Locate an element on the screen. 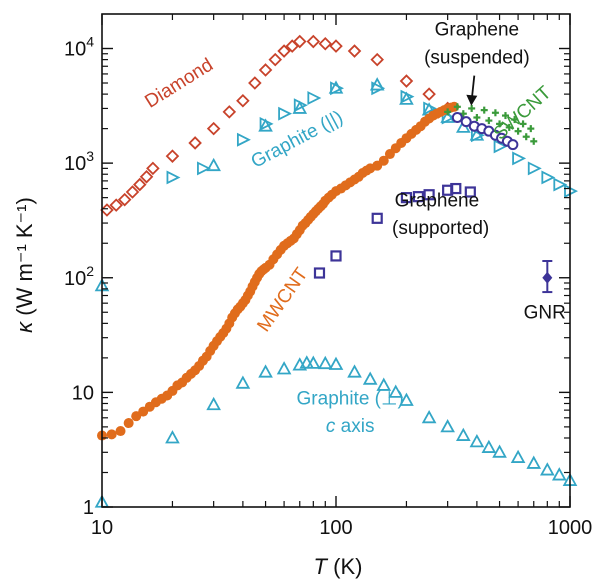 Image resolution: width=603 pixels, height=585 pixels. y-axis-symbol: κ is located at coordinates (24, 327).